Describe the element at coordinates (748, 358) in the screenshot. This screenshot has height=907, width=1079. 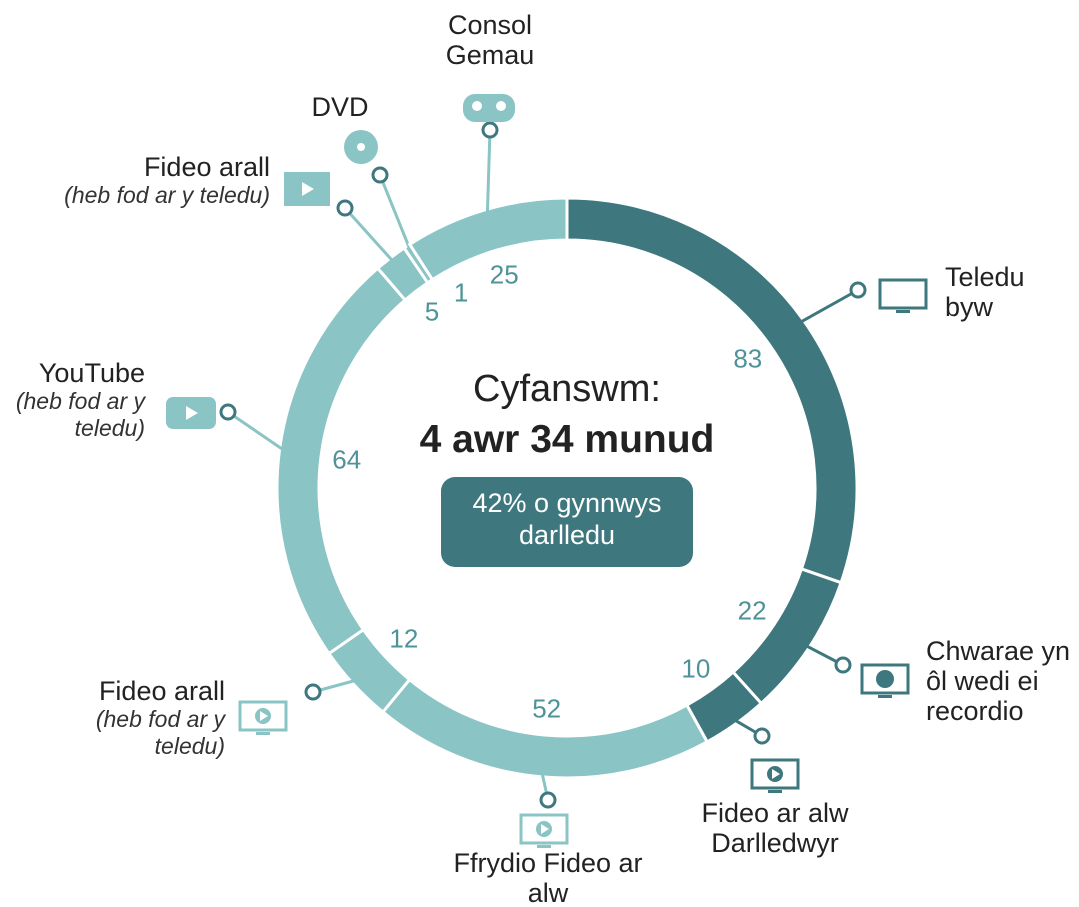
I see `value-label: 83` at that location.